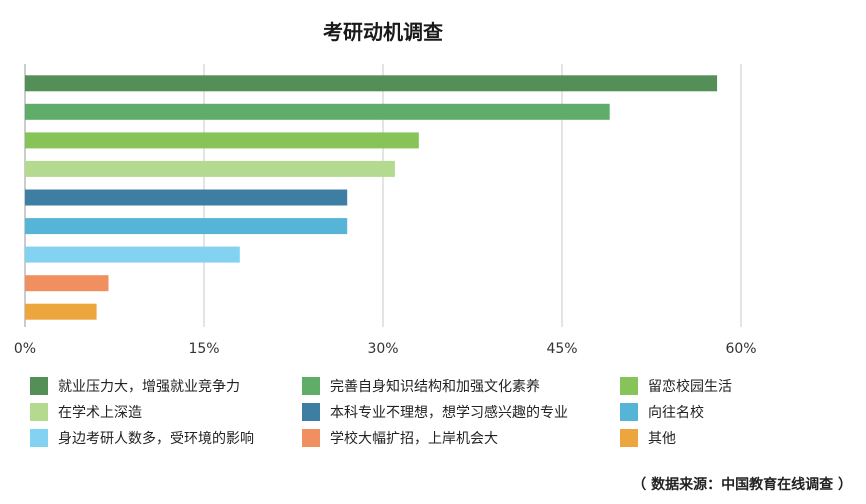  I want to click on chart-title: 考研动机调查, so click(383, 32).